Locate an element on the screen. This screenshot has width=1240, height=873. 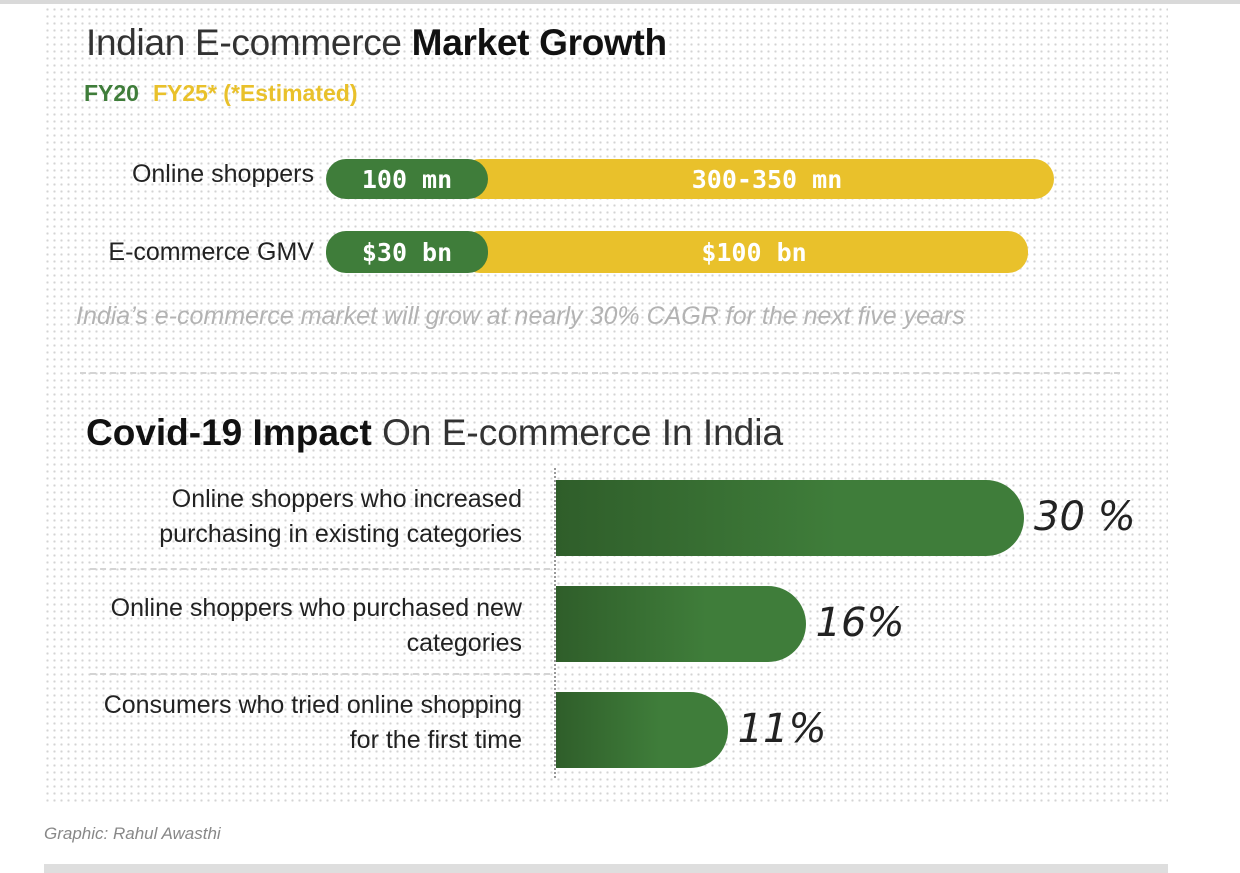
chart-title-covid-impact: Covid-19 Impact On E-commerce In India is located at coordinates (435, 432).